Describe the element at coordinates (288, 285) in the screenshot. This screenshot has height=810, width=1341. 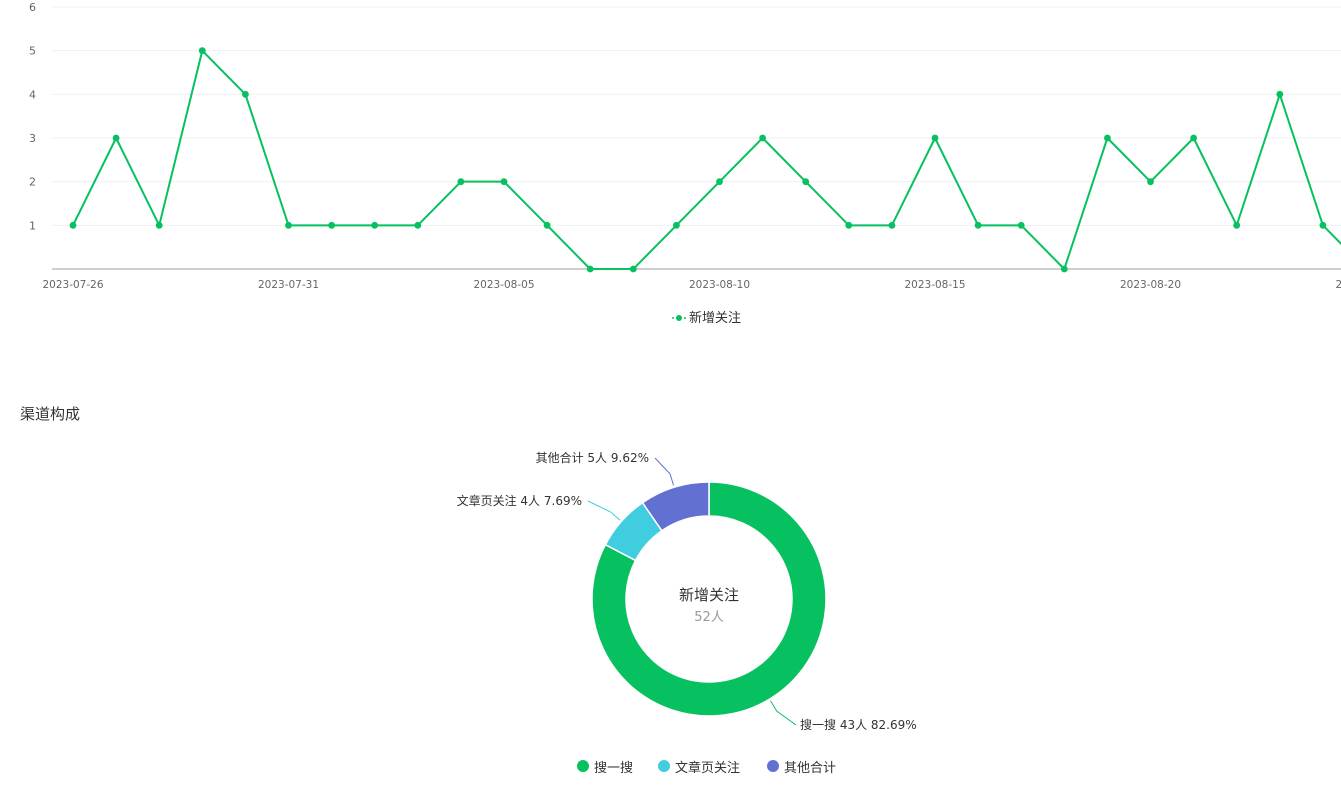
I see `x-tick-label: 2023-07-31` at that location.